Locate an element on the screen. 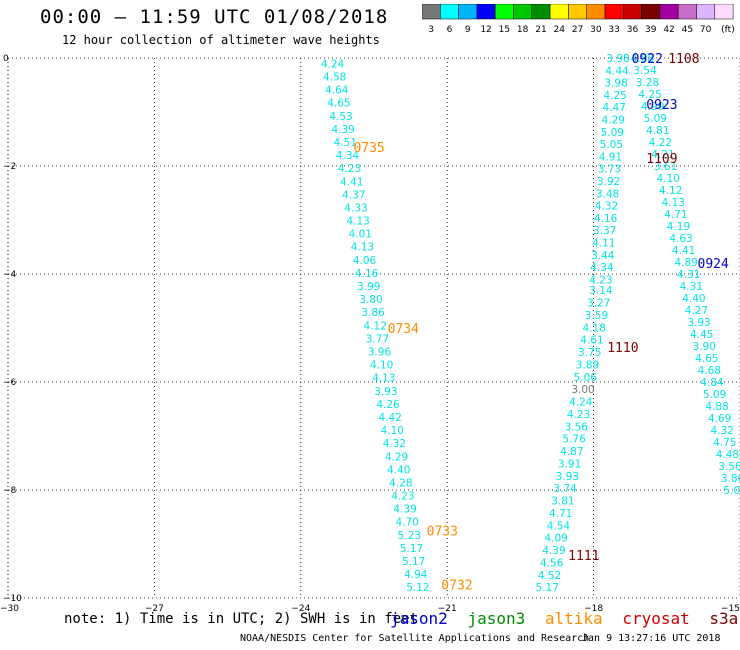 This screenshot has width=740, height=650. data-point: 3.48 is located at coordinates (607, 194).